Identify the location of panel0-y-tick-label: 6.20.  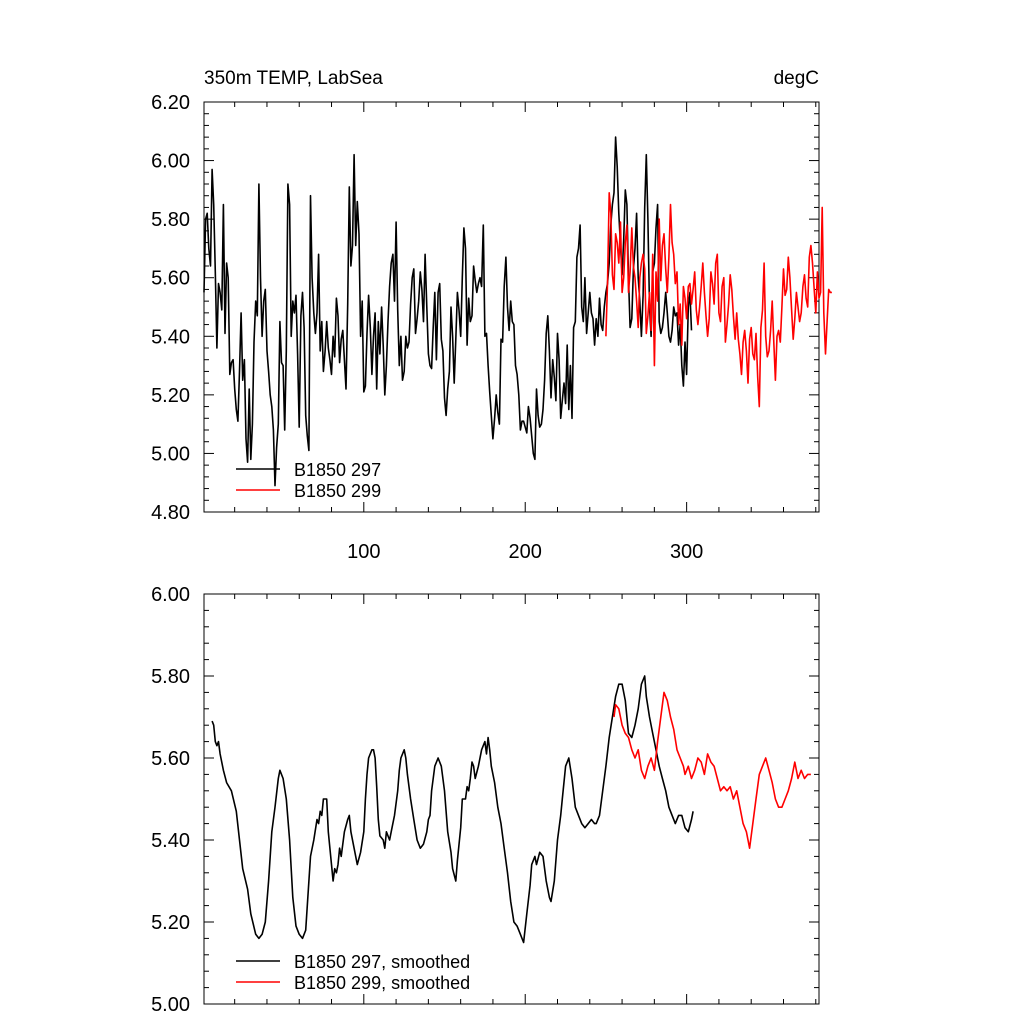
(170, 103).